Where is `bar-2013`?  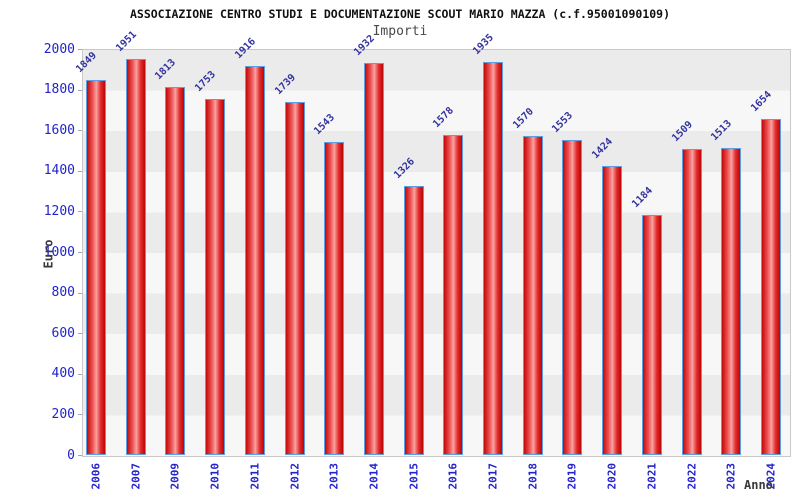 bar-2013 is located at coordinates (334, 298).